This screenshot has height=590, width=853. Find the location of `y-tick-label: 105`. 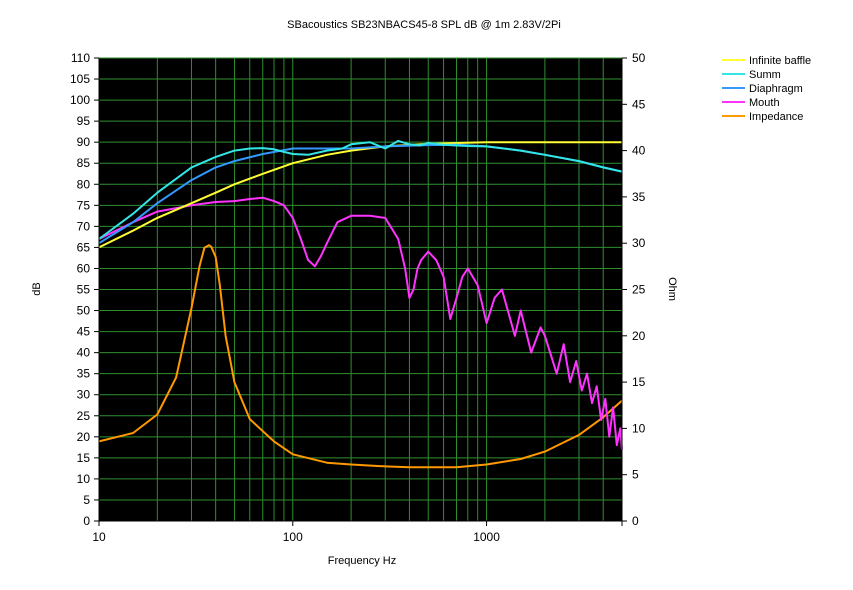

y-tick-label: 105 is located at coordinates (80, 79).